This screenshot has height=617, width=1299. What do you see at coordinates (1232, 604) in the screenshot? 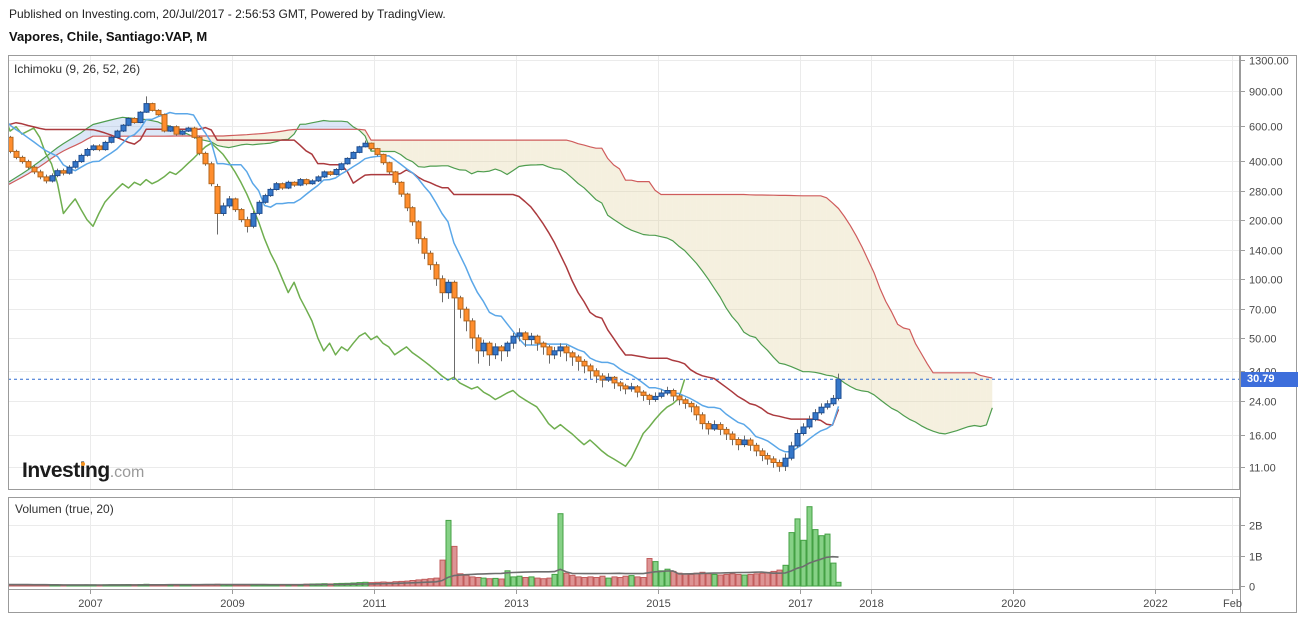
I see `time-tick-label: Feb` at bounding box center [1232, 604].